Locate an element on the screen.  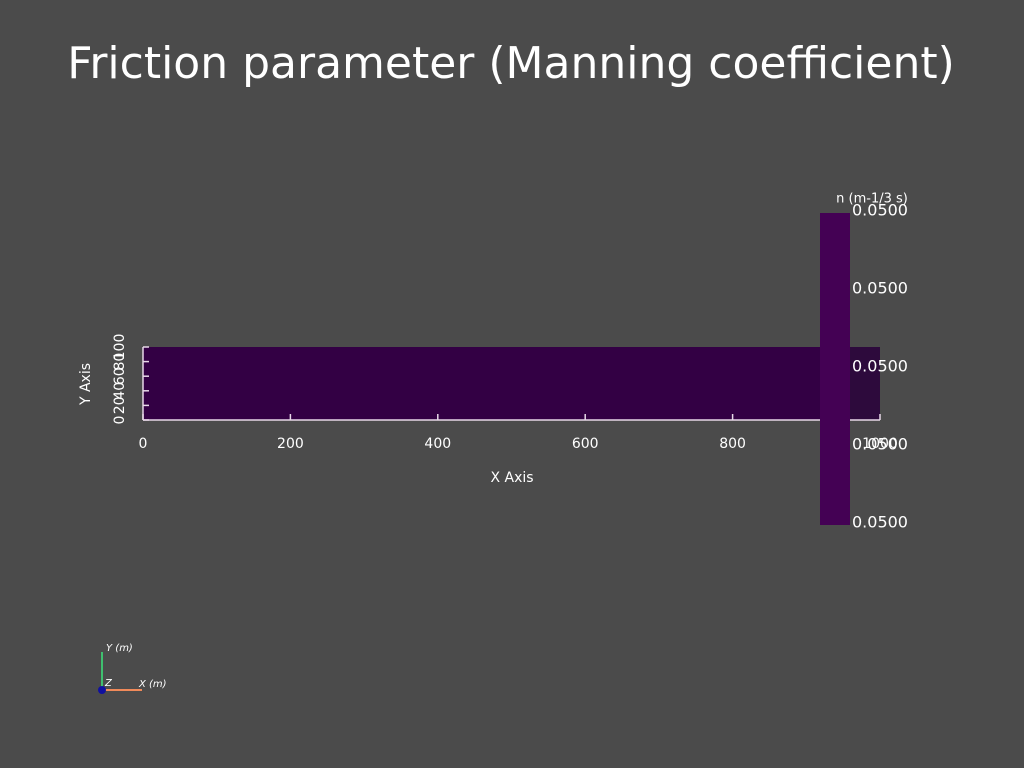
axis-z-label: Z is located at coordinates (108, 683).